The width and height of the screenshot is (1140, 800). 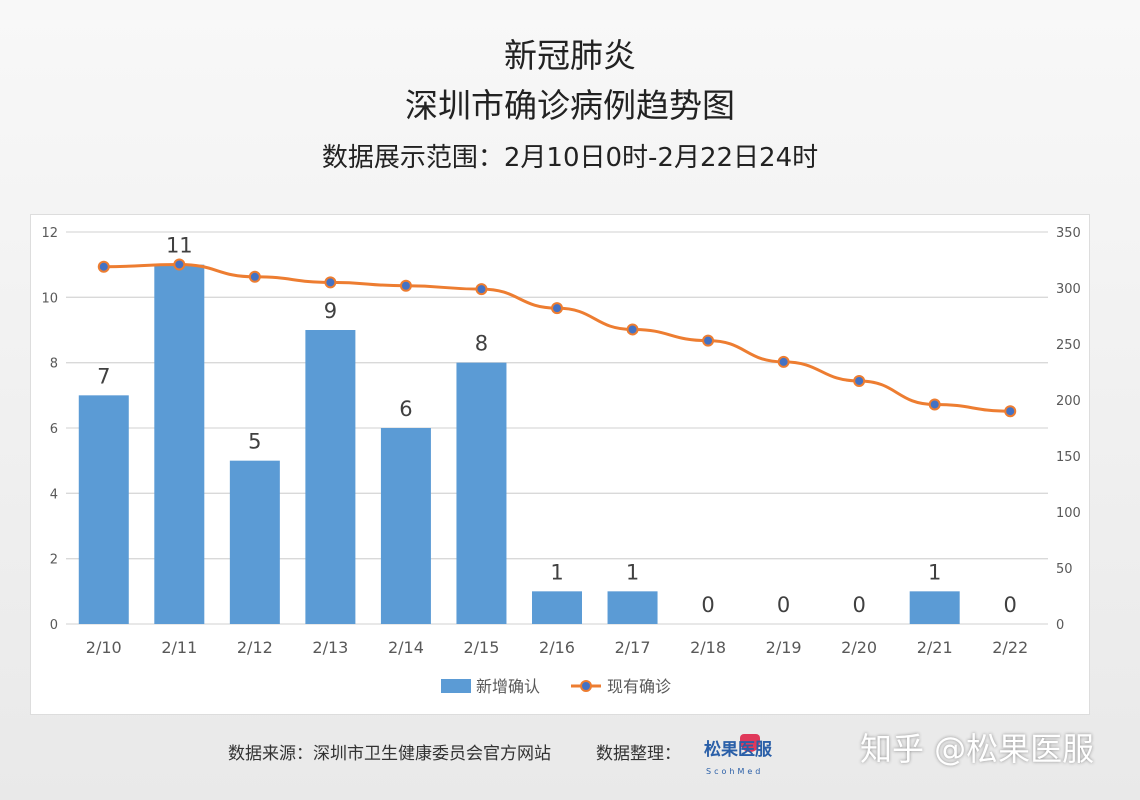 What do you see at coordinates (1068, 289) in the screenshot?
I see `right-axis-tick: 300` at bounding box center [1068, 289].